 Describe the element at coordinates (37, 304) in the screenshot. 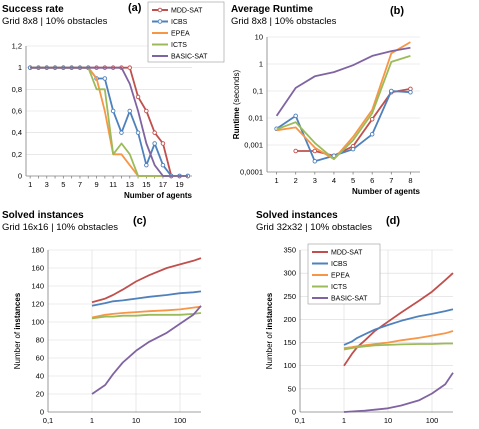

I see `y-tick-label: 120` at that location.